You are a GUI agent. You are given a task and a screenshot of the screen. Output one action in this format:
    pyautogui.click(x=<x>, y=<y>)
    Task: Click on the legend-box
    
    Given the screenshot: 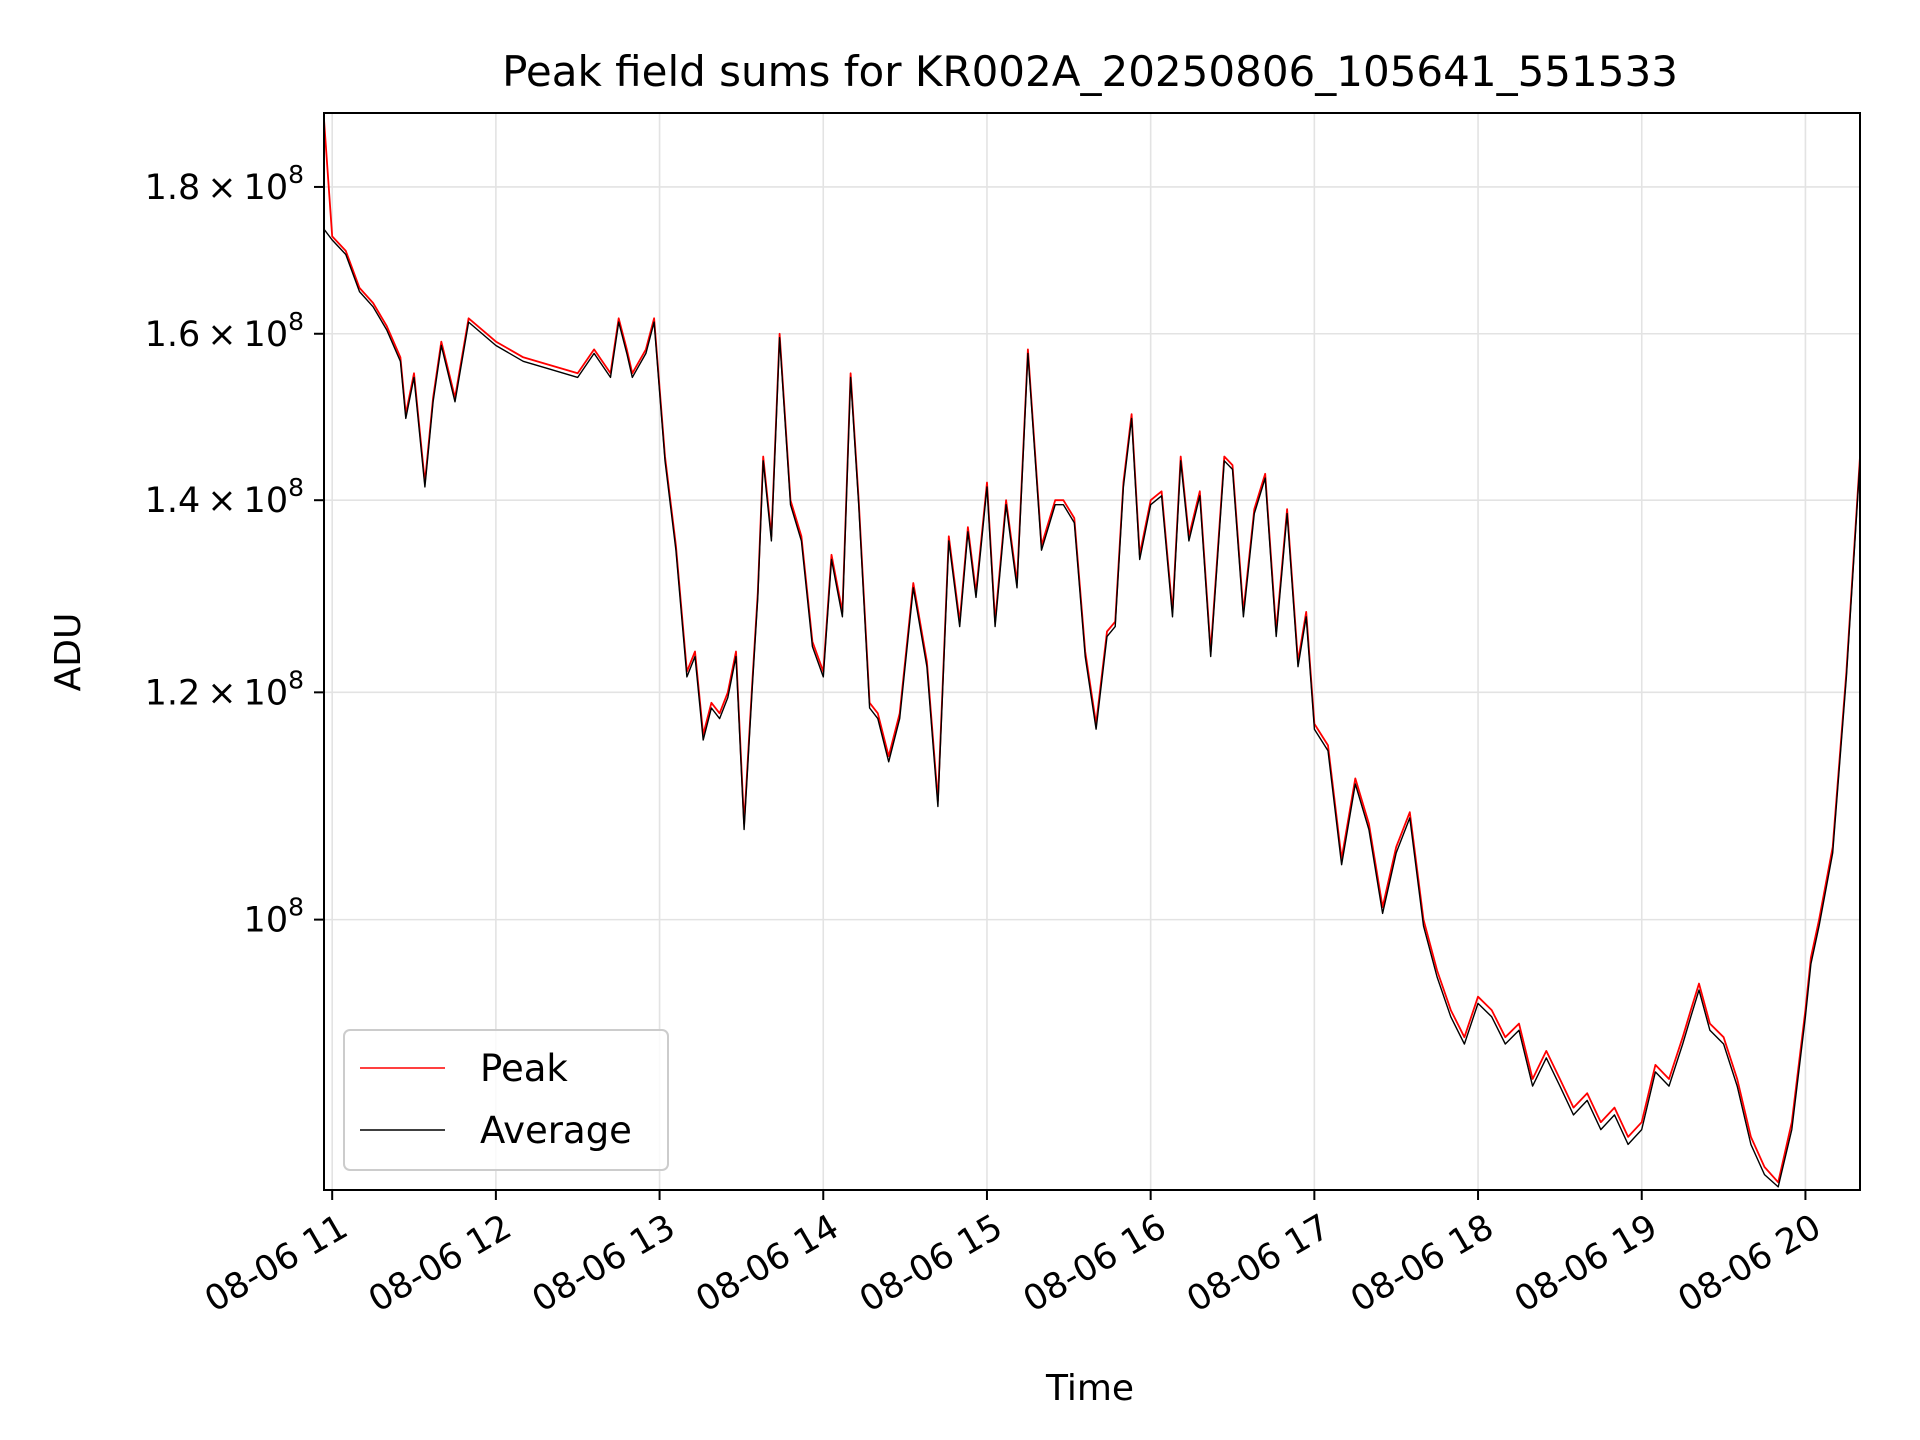 What is the action you would take?
    pyautogui.click(x=506, y=1100)
    